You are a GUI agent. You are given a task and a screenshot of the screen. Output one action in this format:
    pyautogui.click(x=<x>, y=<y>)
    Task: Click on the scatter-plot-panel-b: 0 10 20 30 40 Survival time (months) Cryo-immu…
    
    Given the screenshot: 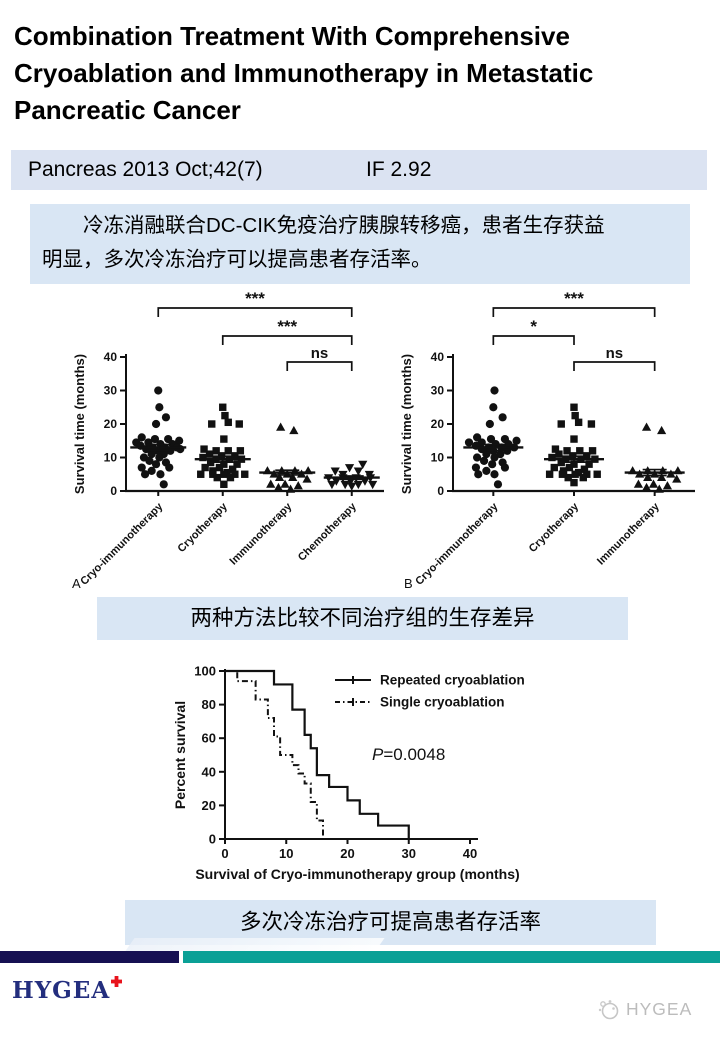 What is the action you would take?
    pyautogui.click(x=547, y=440)
    